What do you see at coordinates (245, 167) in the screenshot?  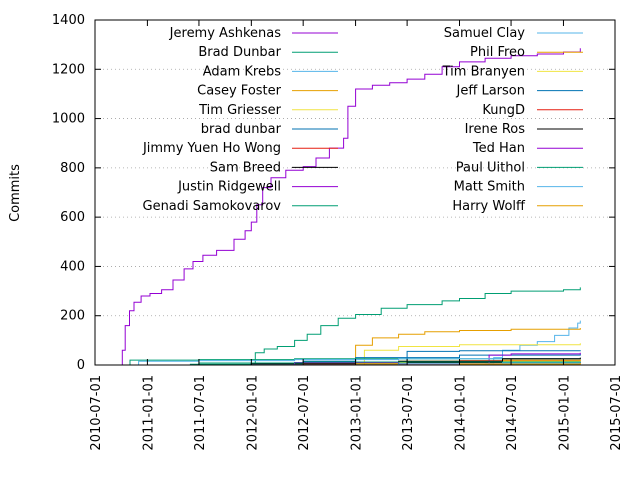 I see `legend-label-sam-breed: Sam Breed` at bounding box center [245, 167].